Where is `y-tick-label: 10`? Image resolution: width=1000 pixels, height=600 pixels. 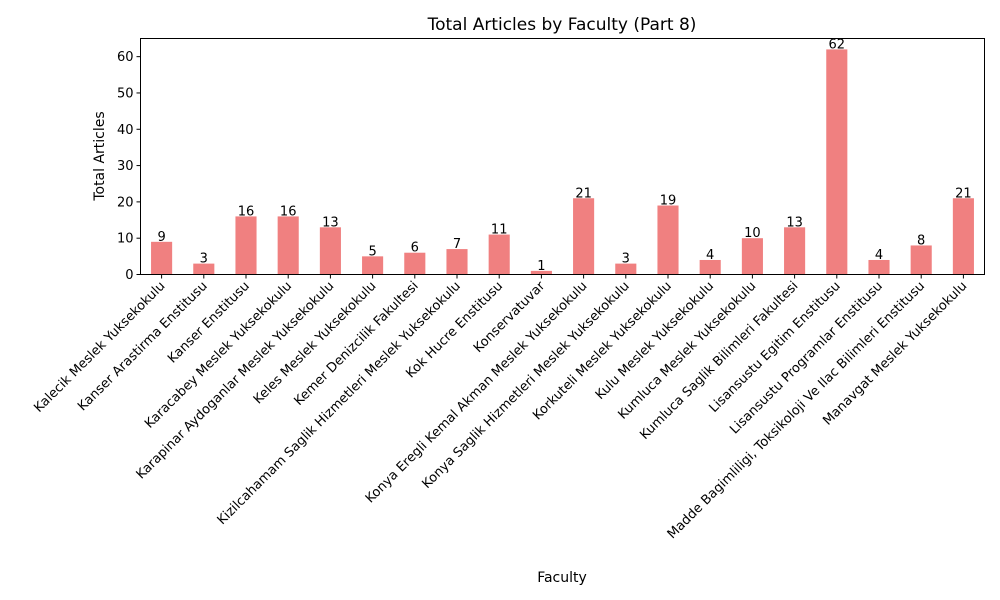
y-tick-label: 10 is located at coordinates (125, 239).